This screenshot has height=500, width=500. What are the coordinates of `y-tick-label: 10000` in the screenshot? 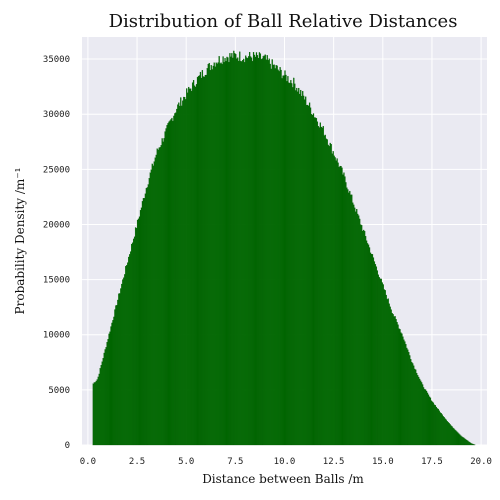 It's located at (56, 336).